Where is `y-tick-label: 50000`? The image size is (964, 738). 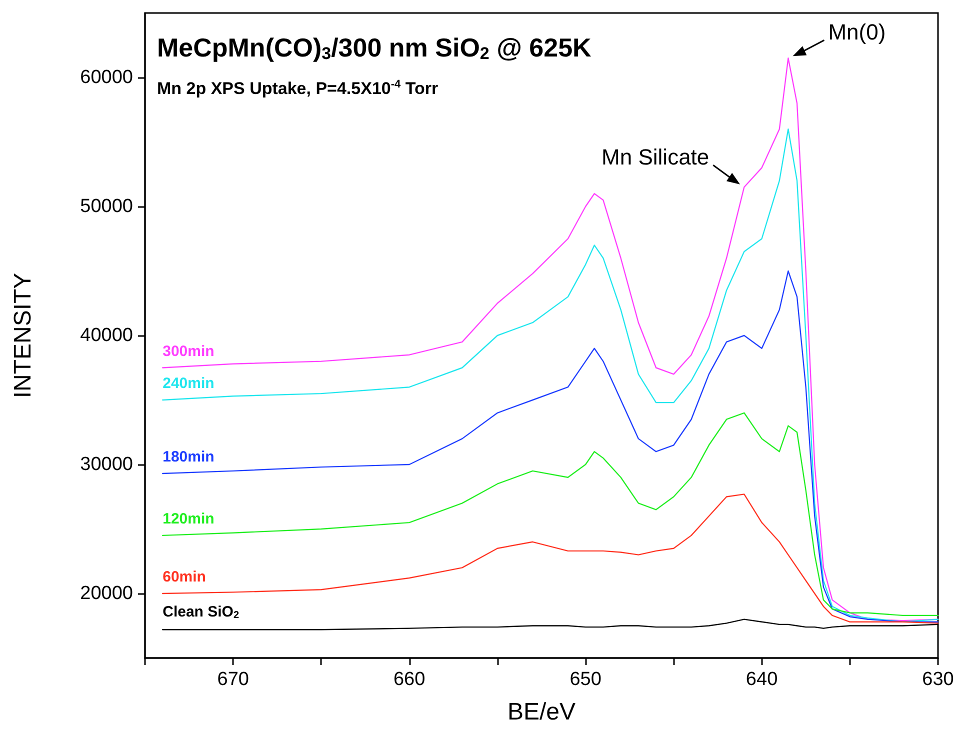 y-tick-label: 50000 is located at coordinates (106, 206).